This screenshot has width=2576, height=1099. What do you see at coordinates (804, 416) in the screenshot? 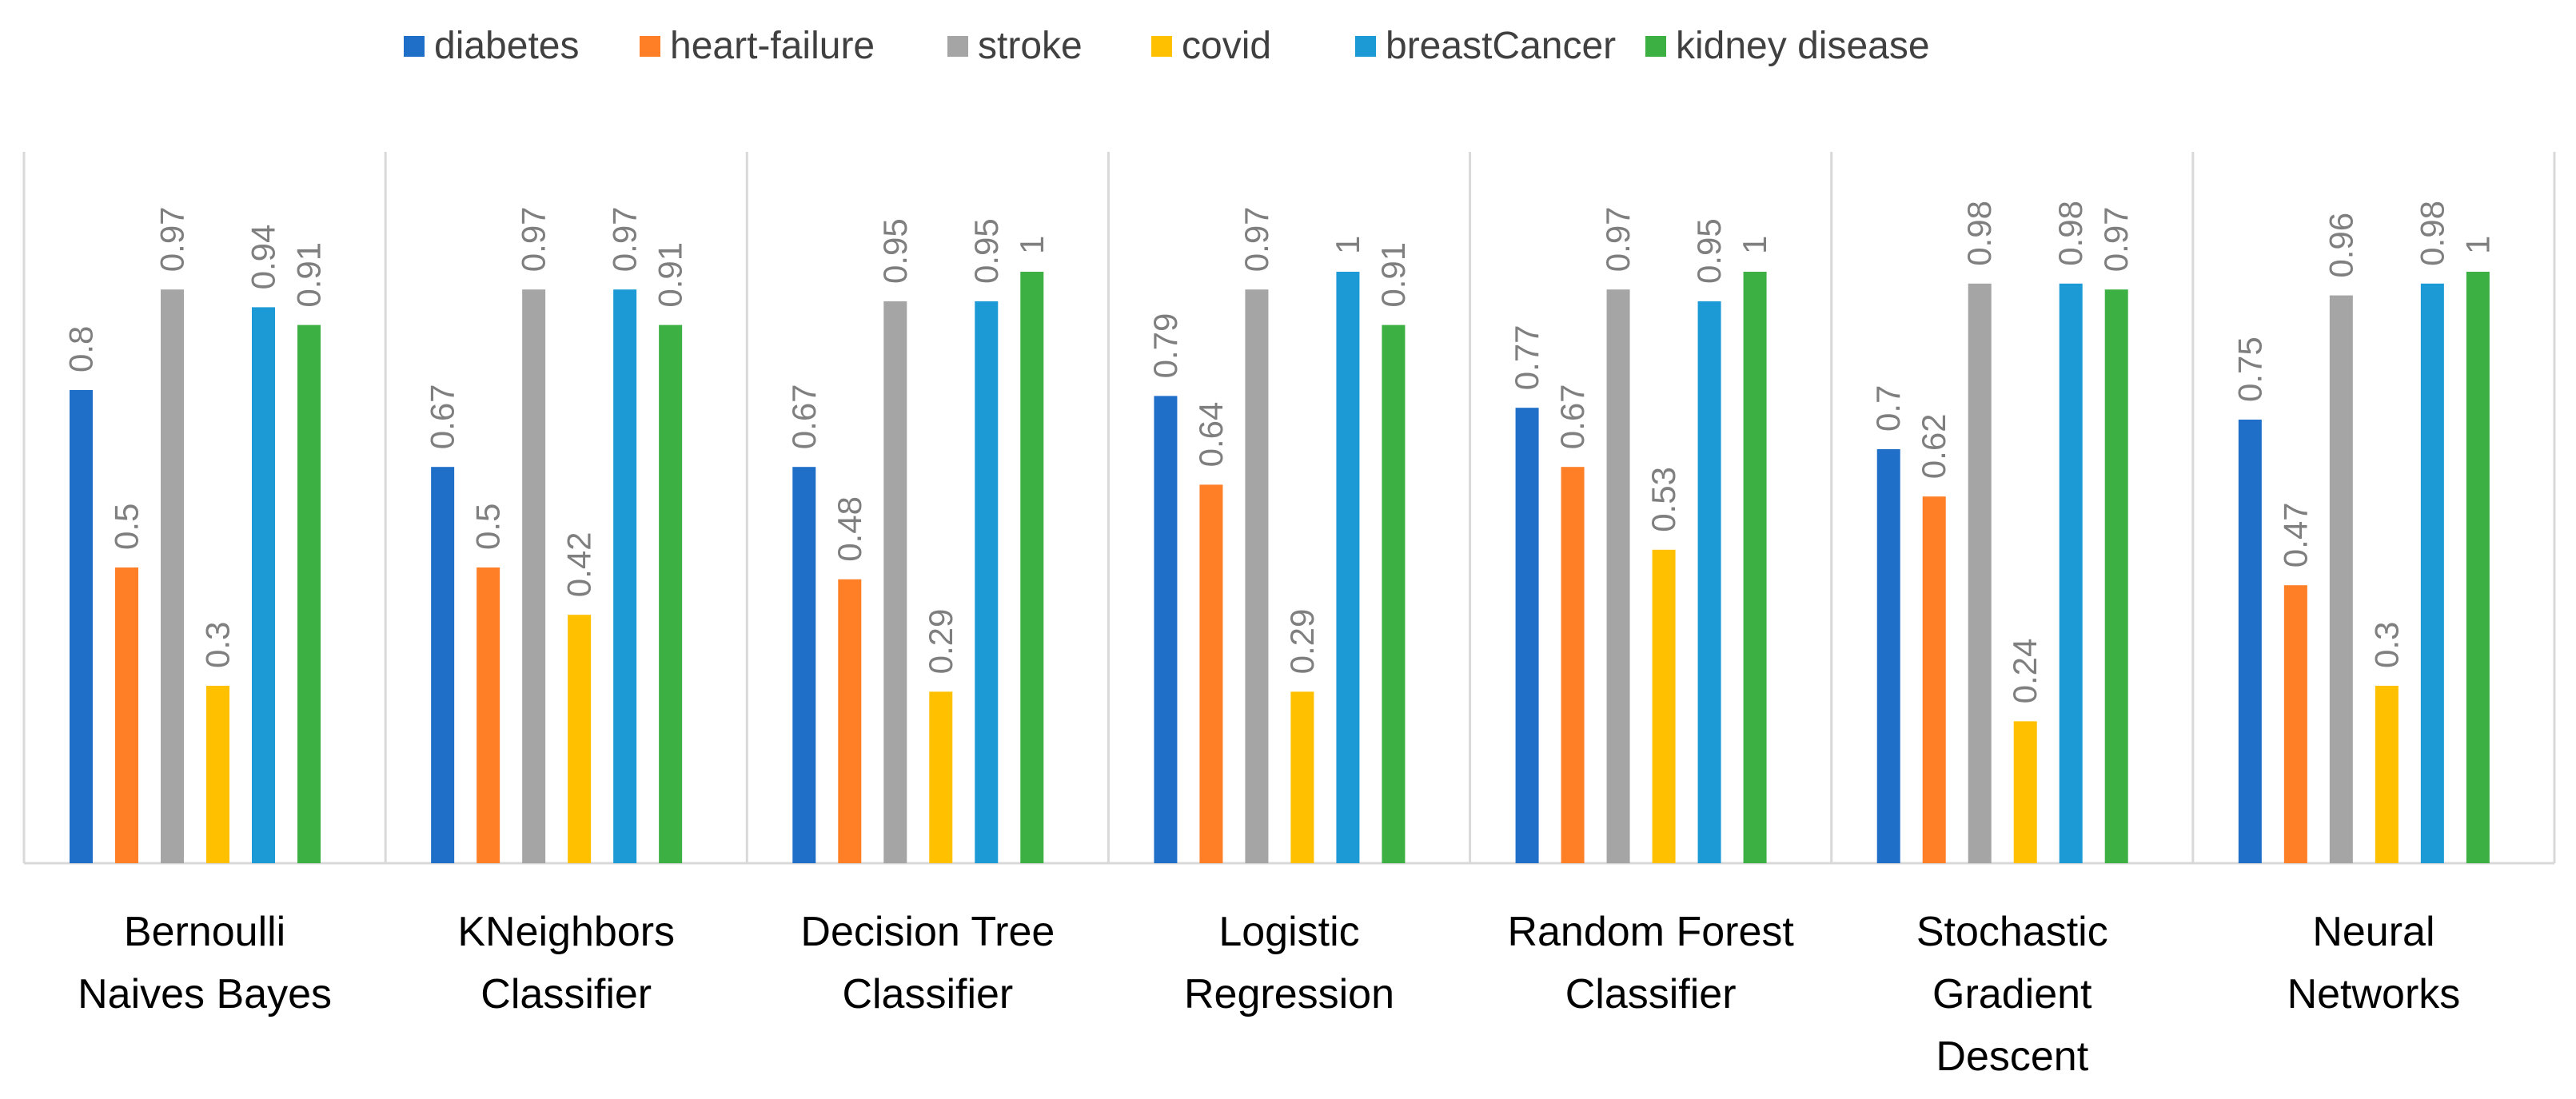
I see `value-label-diabetes-3: 0.67` at bounding box center [804, 416].